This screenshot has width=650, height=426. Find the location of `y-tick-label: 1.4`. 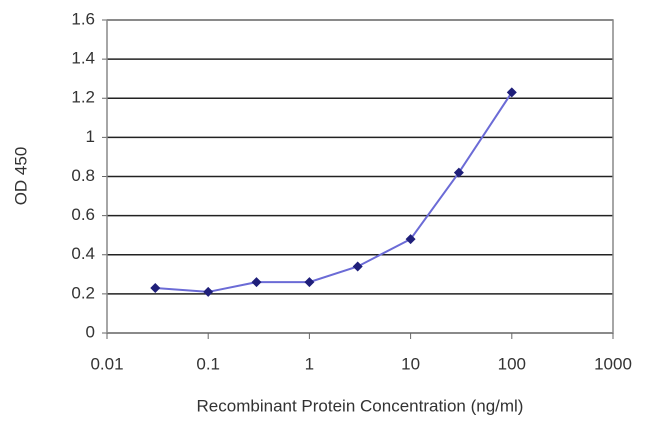

y-tick-label: 1.4 is located at coordinates (83, 58).